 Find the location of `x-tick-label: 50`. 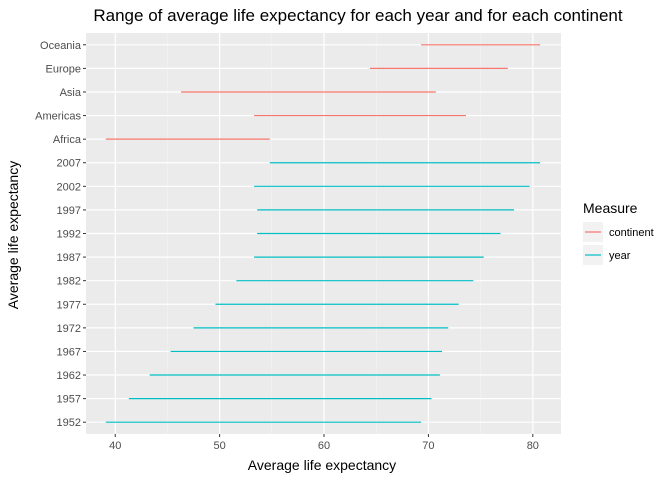

x-tick-label: 50 is located at coordinates (220, 446).